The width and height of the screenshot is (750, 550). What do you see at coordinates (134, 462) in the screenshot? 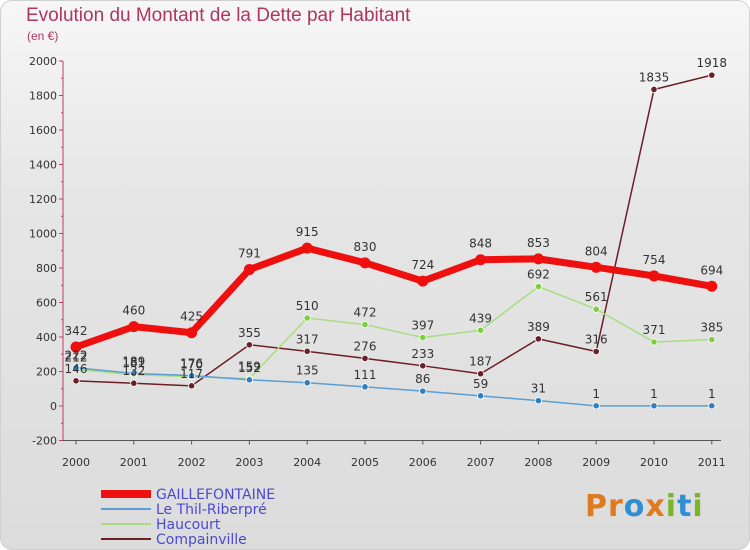
I see `x-tick-label: 2001` at bounding box center [134, 462].